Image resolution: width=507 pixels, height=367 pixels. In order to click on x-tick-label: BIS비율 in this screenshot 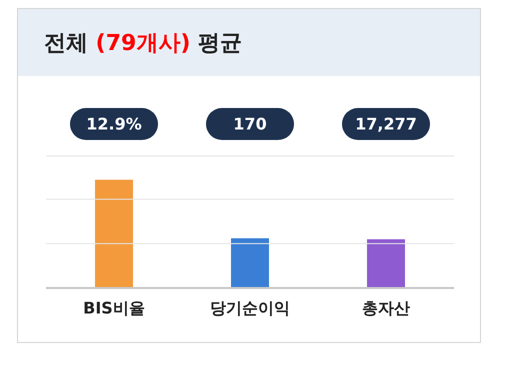, I will do `click(114, 308)`.